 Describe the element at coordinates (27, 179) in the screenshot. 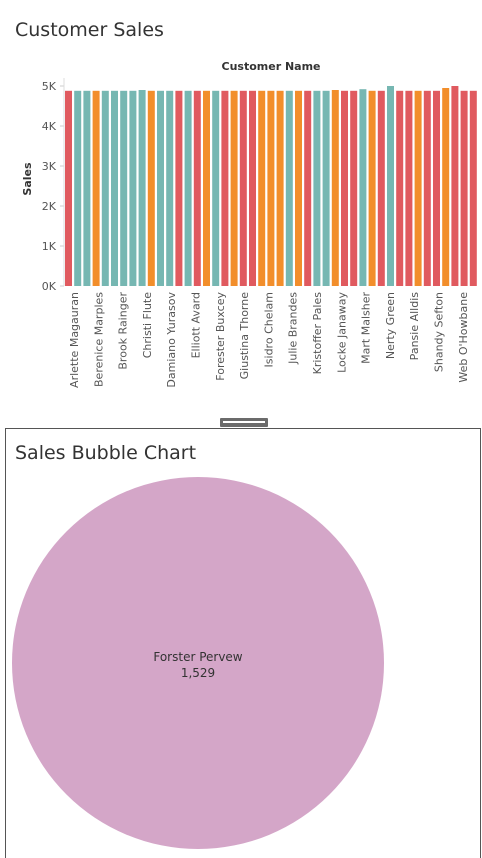

I see `y-axis-label: Sales` at that location.